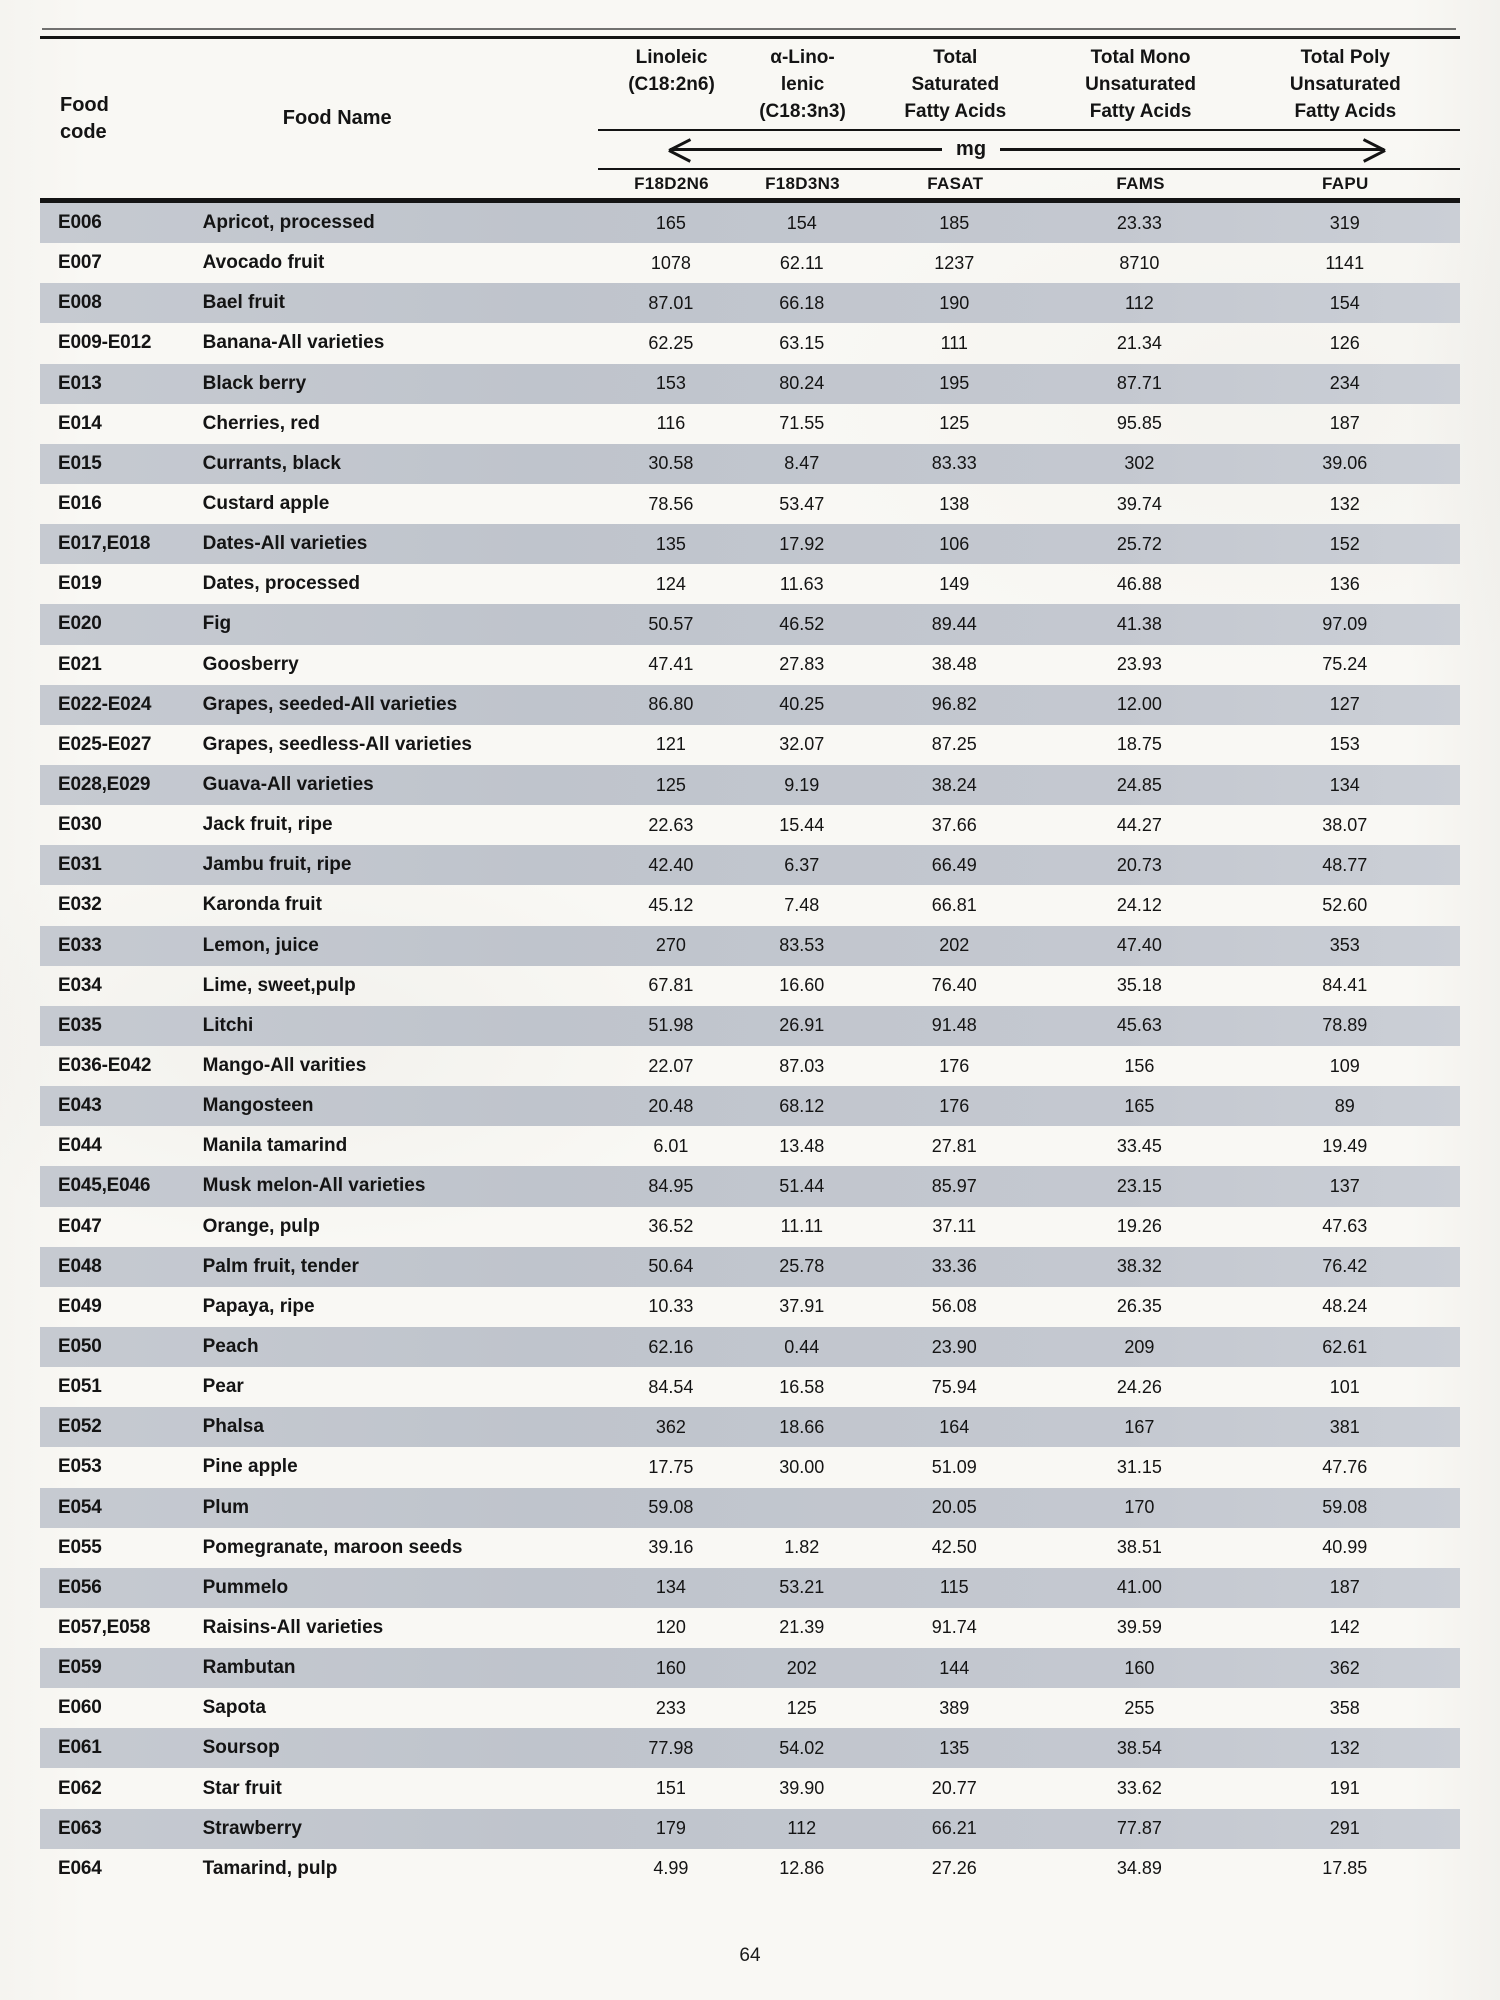  I want to click on value-cell: 37.66, so click(954, 824).